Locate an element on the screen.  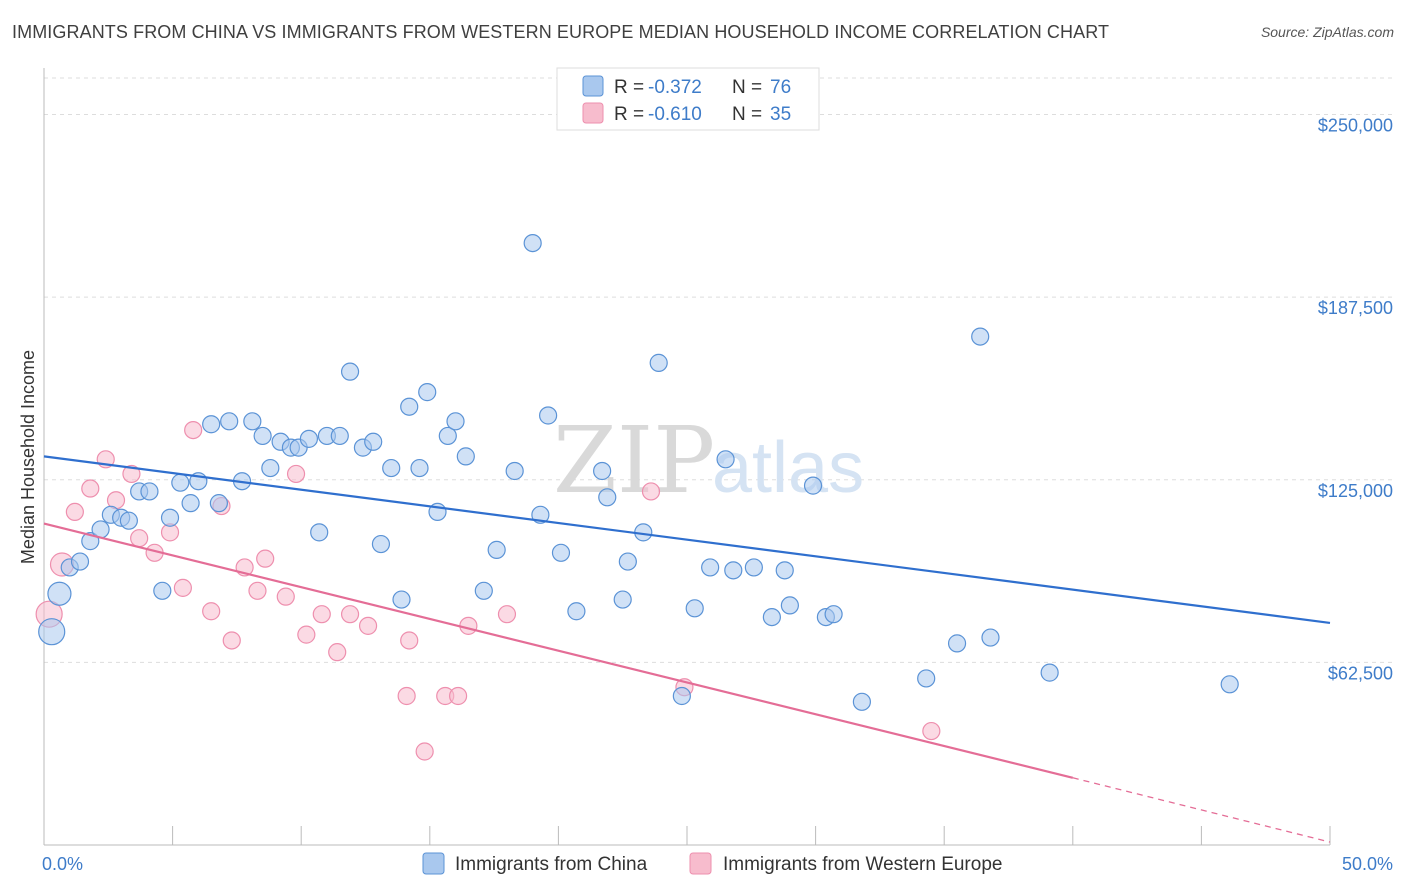
y-tick-label-2: $187,500 is located at coordinates (1355, 308).